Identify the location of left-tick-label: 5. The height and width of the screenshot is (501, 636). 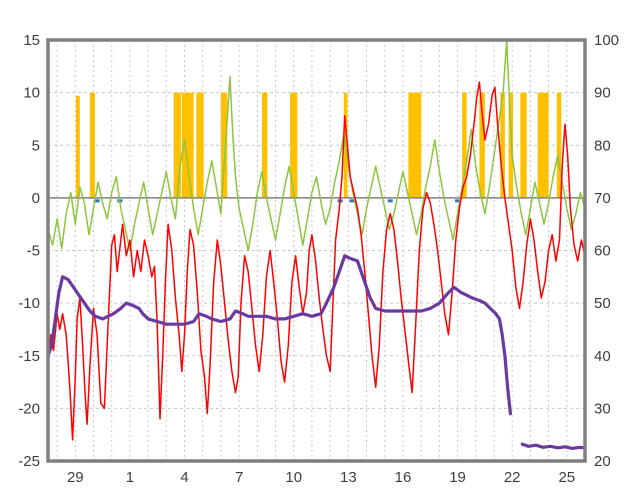
(36, 145).